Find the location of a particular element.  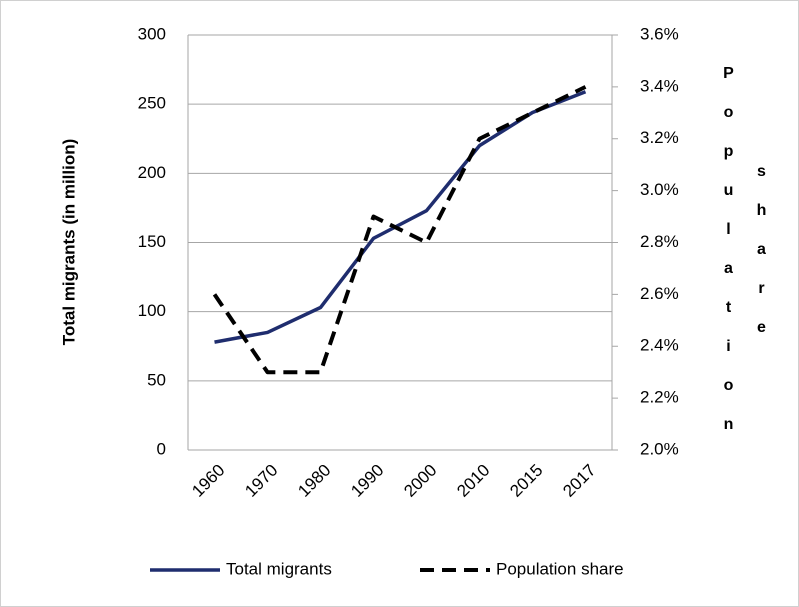

y-tick-label: 300 is located at coordinates (152, 33).